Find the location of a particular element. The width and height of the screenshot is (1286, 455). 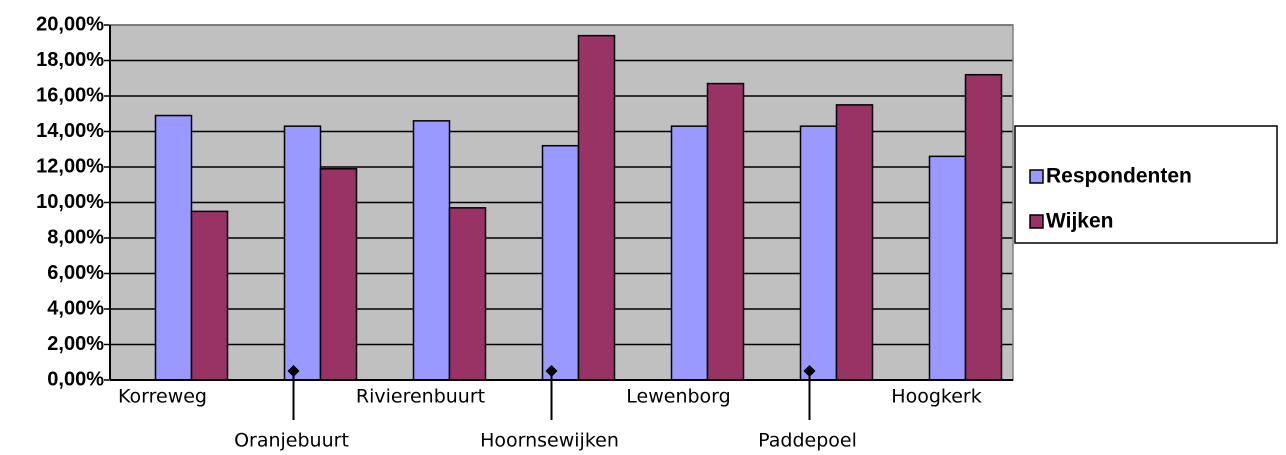

x-tick-label: Hoogkerk is located at coordinates (936, 397).